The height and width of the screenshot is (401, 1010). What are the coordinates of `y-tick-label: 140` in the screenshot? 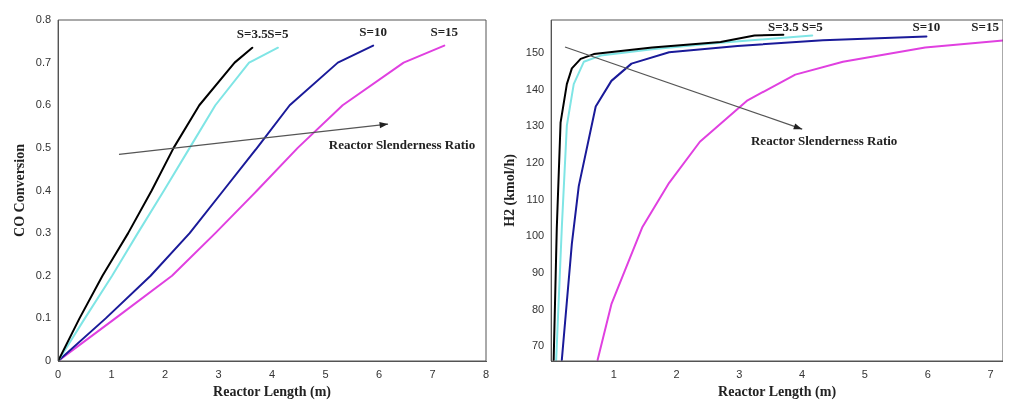 It's located at (535, 88).